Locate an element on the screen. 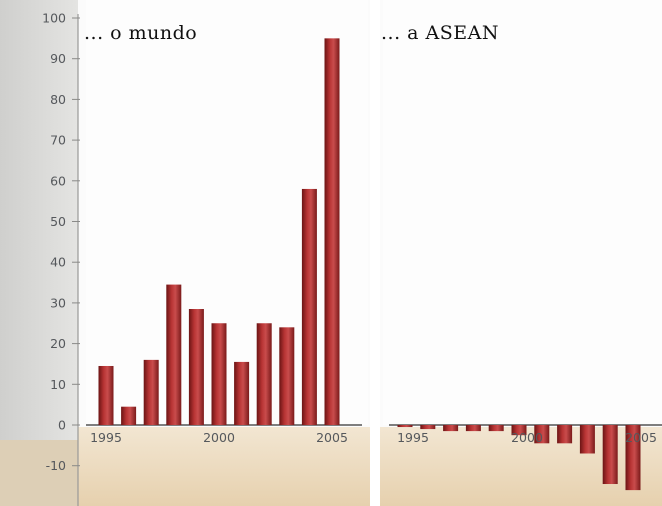 The width and height of the screenshot is (662, 506). right-chart-x-tick-label: 1995 is located at coordinates (413, 437).